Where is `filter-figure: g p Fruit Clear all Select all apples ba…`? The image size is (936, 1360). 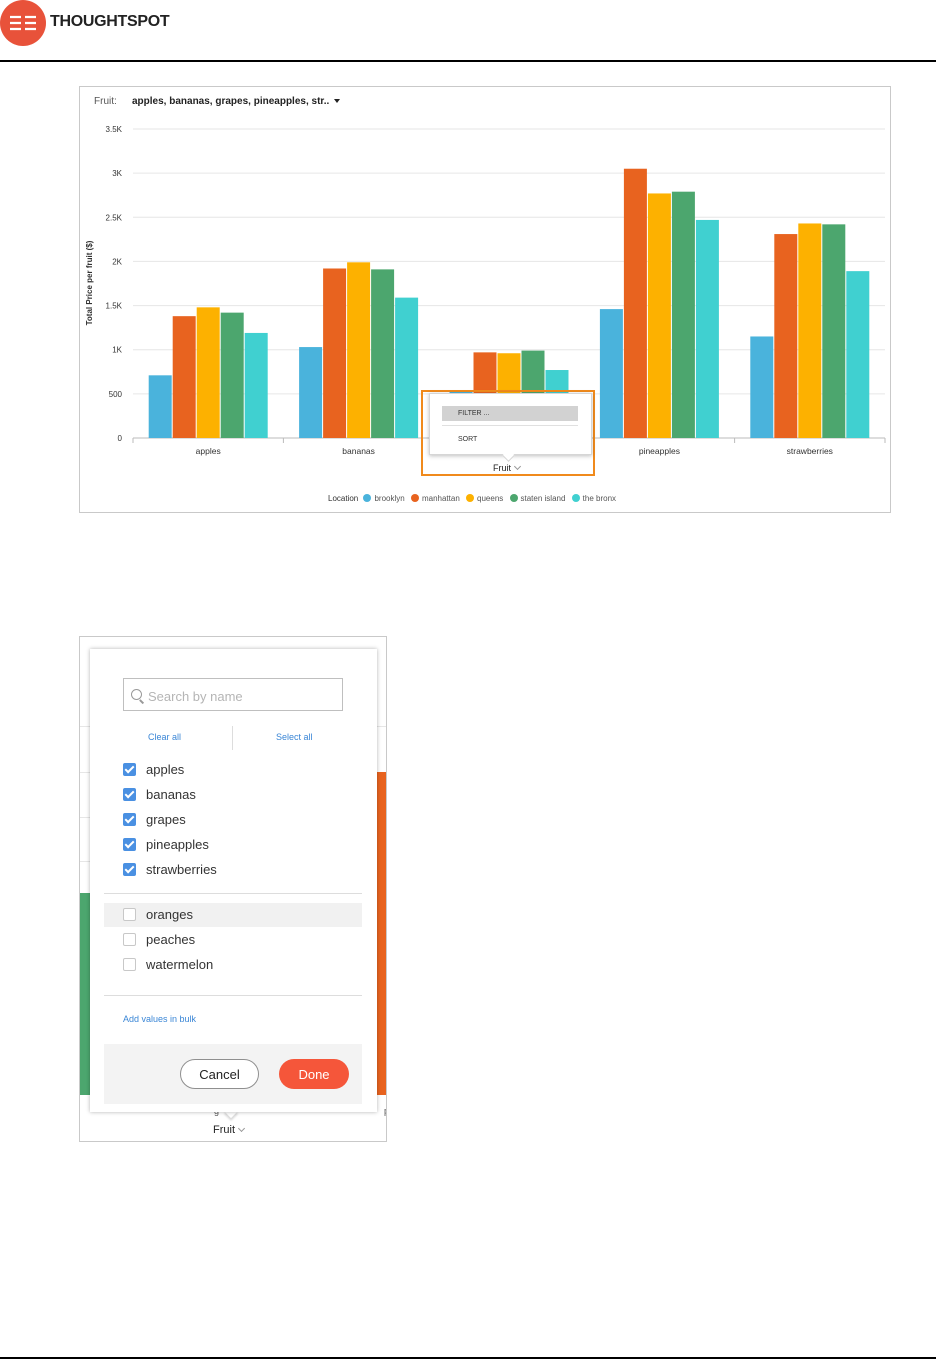
filter-figure: g p Fruit Clear all Select all apples ba… is located at coordinates (233, 889).